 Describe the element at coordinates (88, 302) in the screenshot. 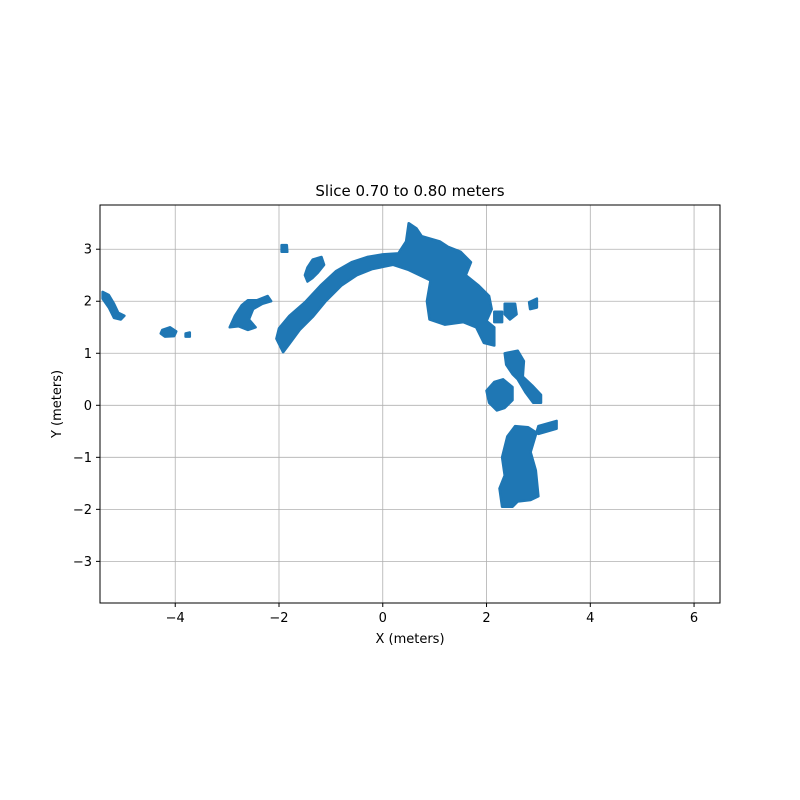

I see `y-tick-label: 2` at that location.